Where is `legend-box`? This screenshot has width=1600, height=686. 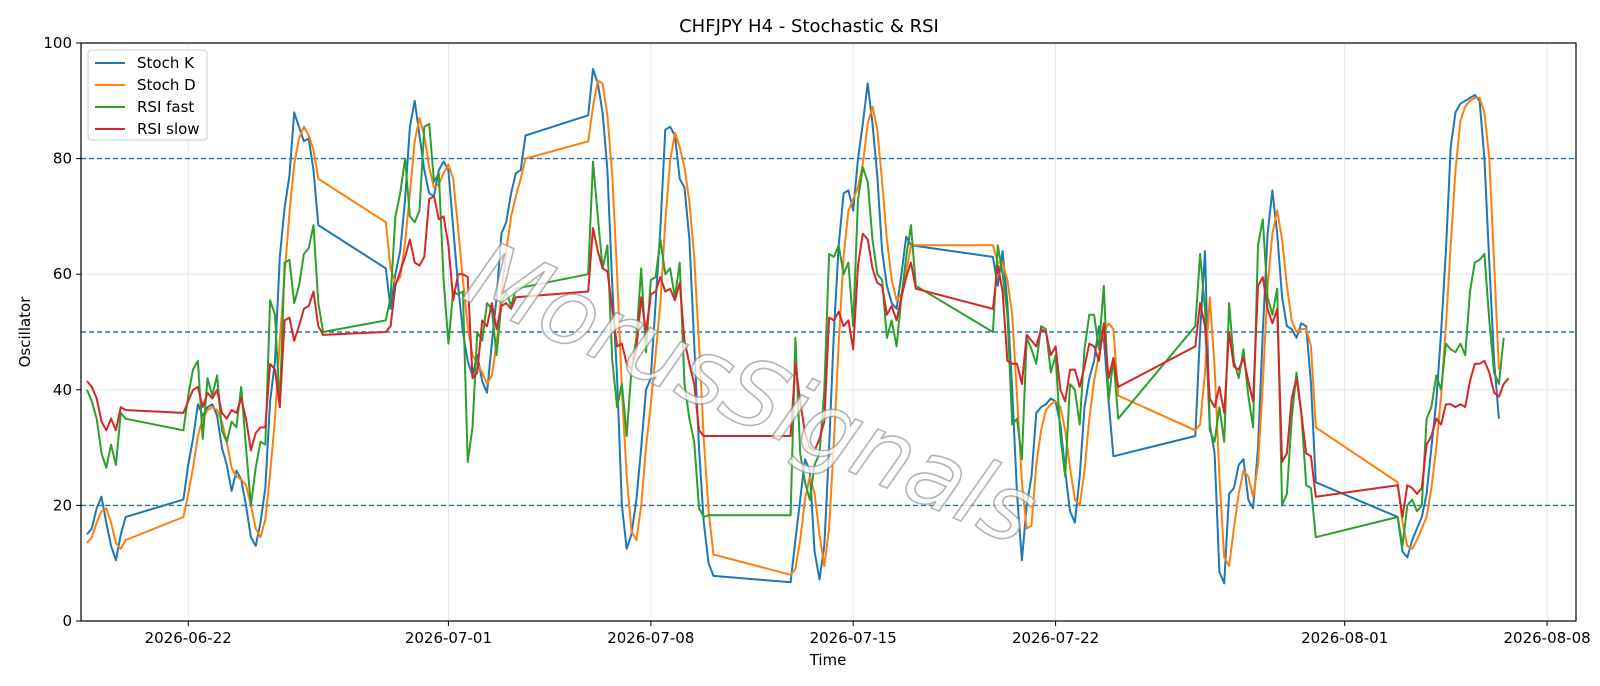 legend-box is located at coordinates (147, 95).